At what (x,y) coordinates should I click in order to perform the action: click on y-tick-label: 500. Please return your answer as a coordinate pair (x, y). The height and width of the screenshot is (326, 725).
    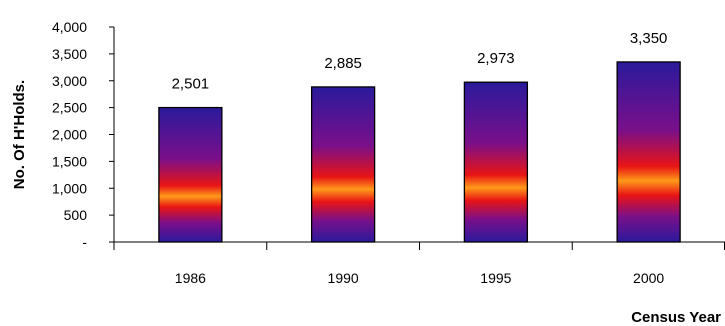
    Looking at the image, I should click on (76, 215).